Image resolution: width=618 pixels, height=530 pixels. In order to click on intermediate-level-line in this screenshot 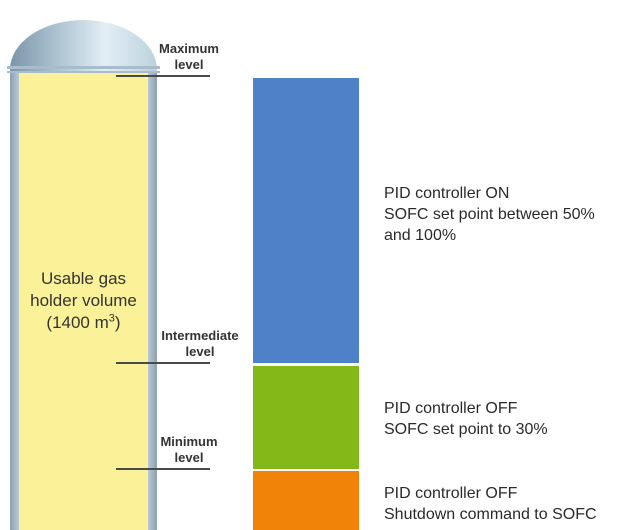, I will do `click(163, 363)`.